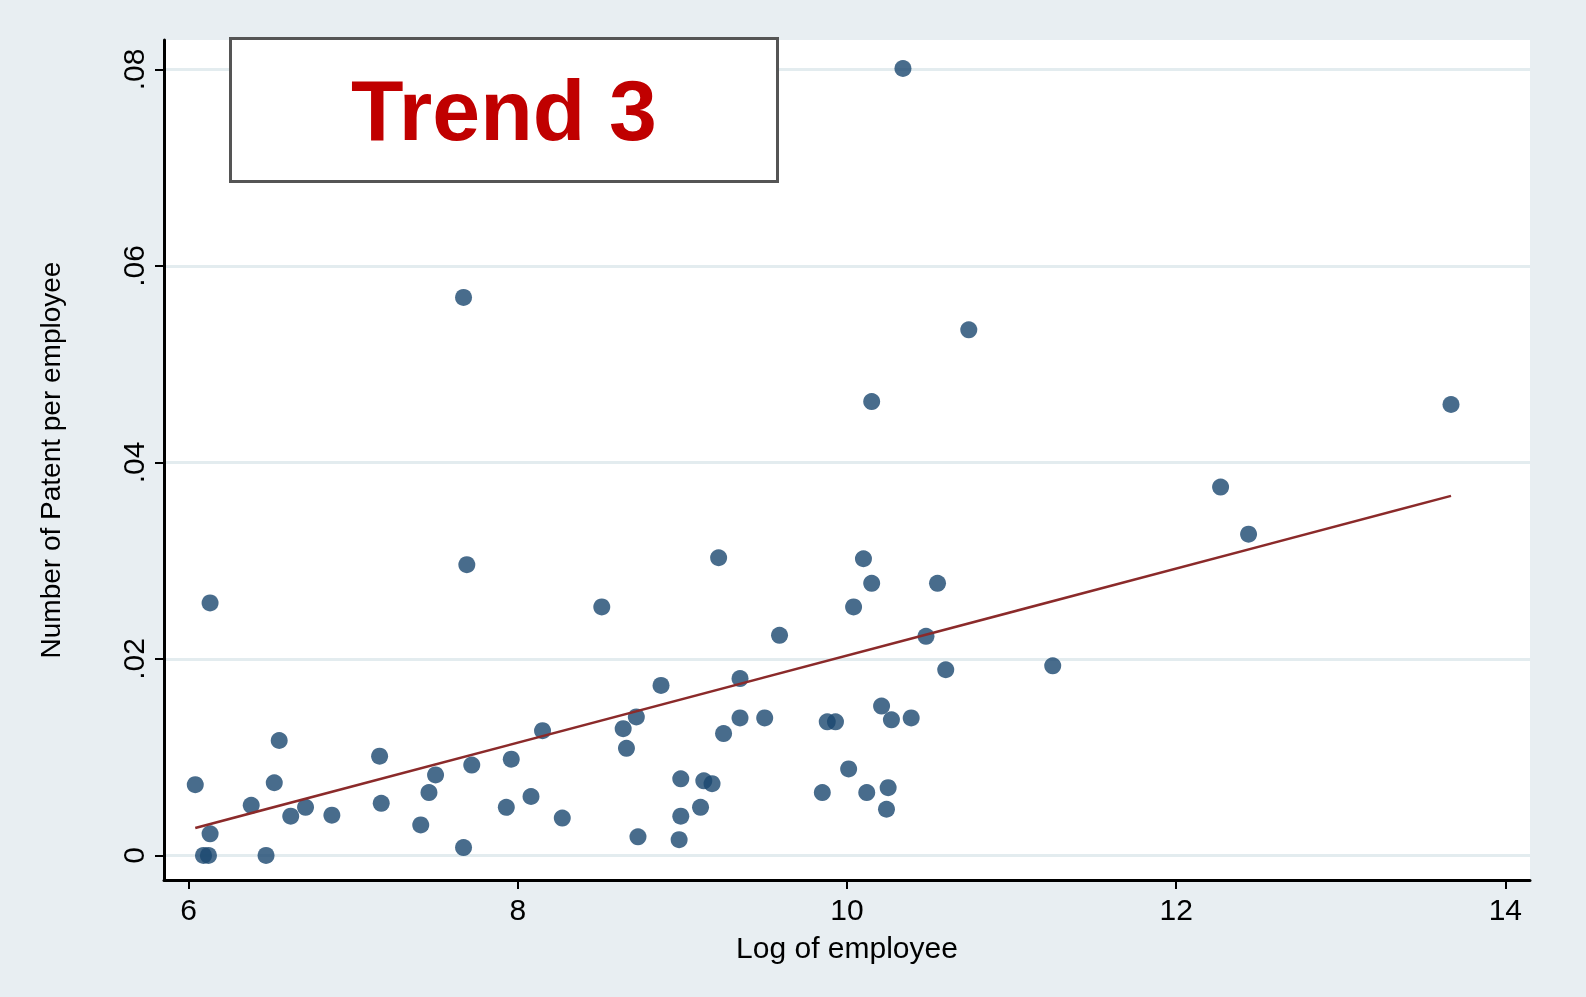 The width and height of the screenshot is (1586, 997). I want to click on y-tick-label: .04, so click(133, 462).